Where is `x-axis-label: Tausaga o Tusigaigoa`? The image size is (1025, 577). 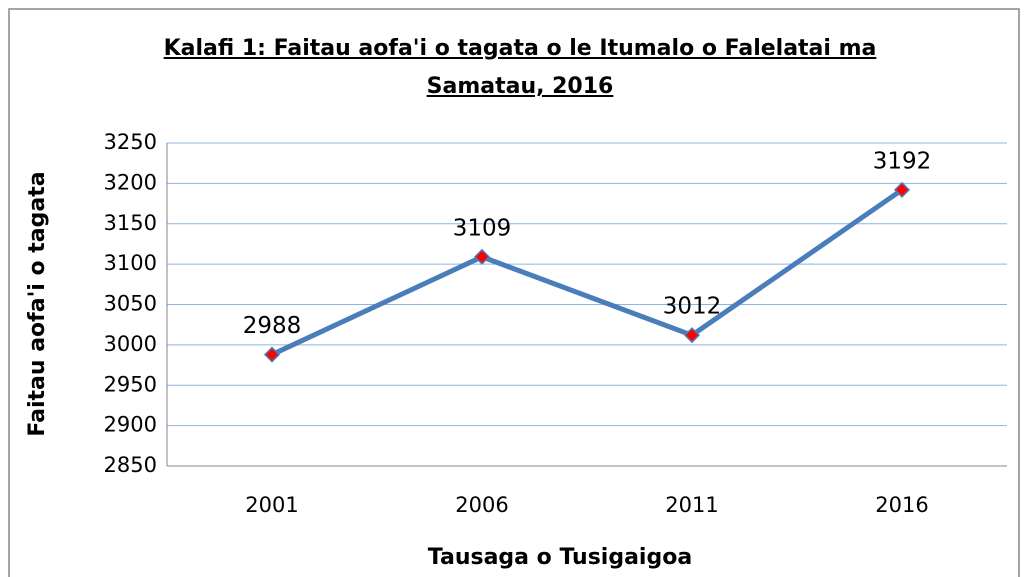 x-axis-label: Tausaga o Tusigaigoa is located at coordinates (560, 557).